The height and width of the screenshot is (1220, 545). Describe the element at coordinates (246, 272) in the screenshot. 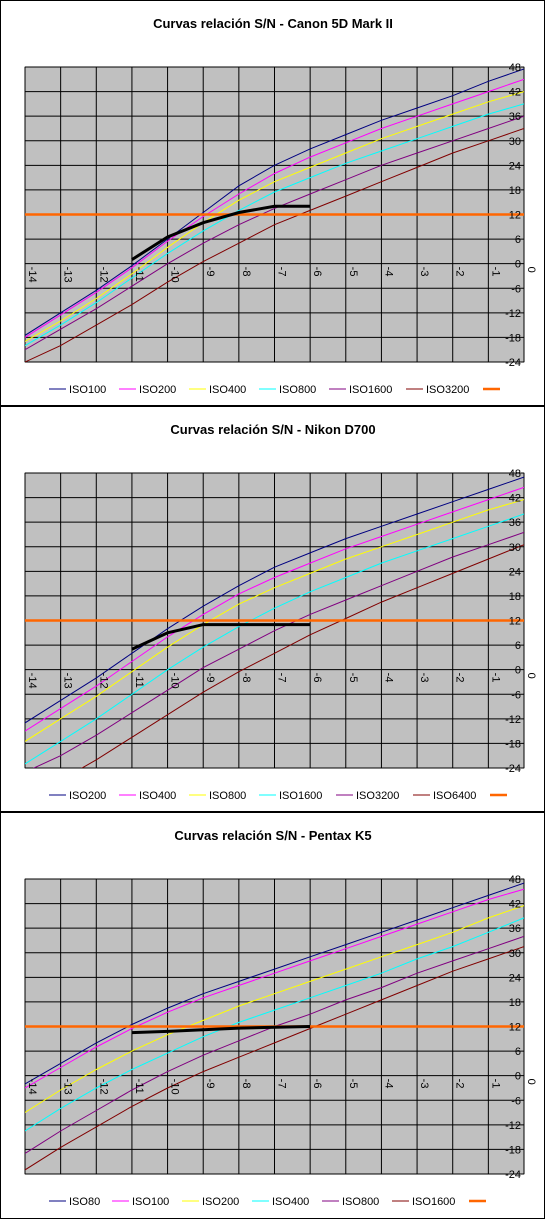

I see `x-tick-label: -8` at that location.